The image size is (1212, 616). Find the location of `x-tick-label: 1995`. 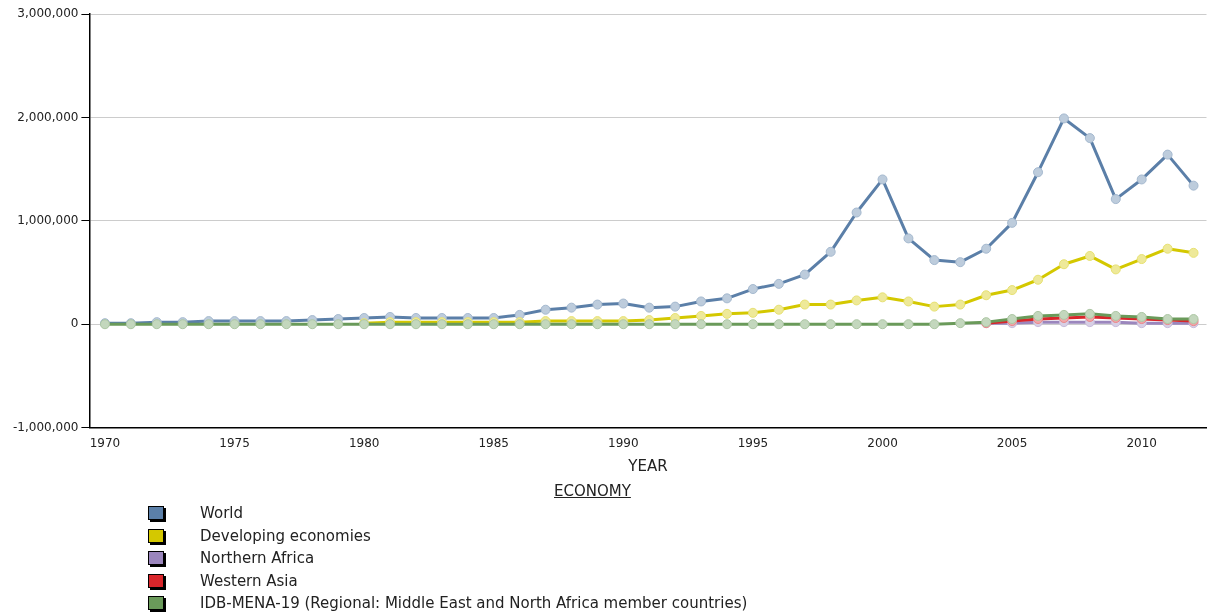

x-tick-label: 1995 is located at coordinates (753, 442).